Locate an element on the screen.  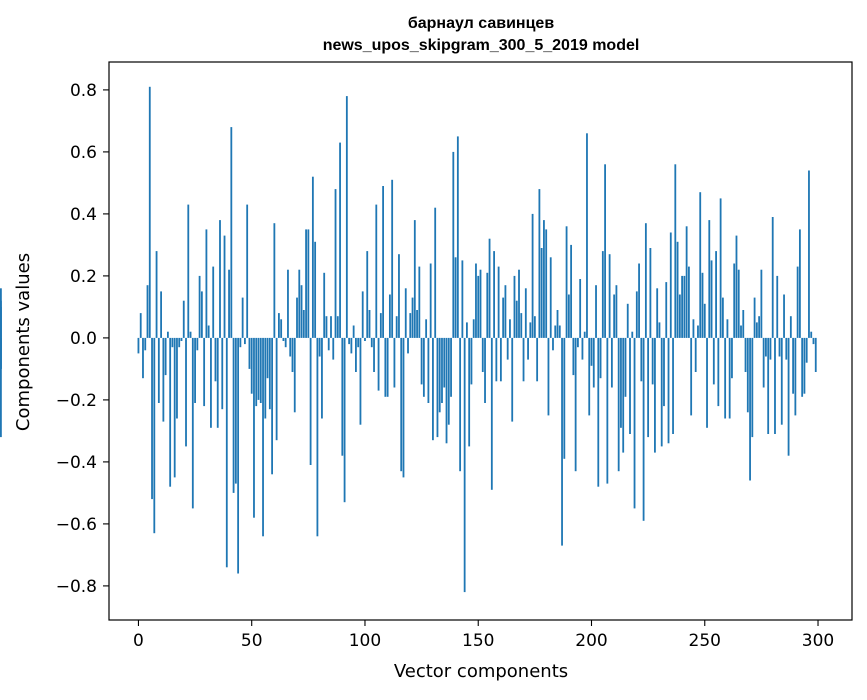
chart-subtitle: news_upos_skipgram_300_5_2019 model is located at coordinates (481, 45).